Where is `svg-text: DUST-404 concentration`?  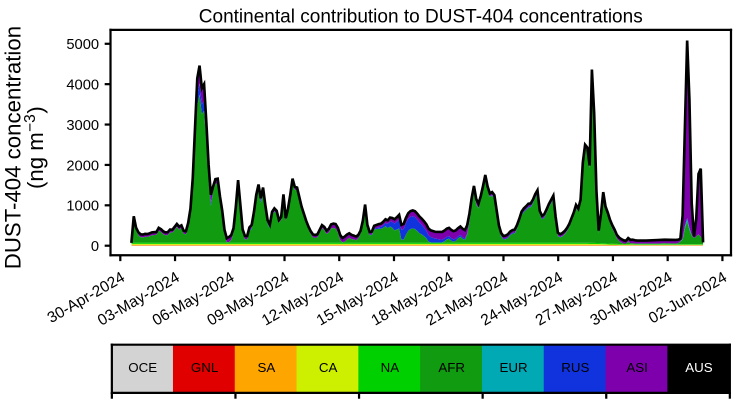
svg-text: DUST-404 concentration is located at coordinates (13, 147).